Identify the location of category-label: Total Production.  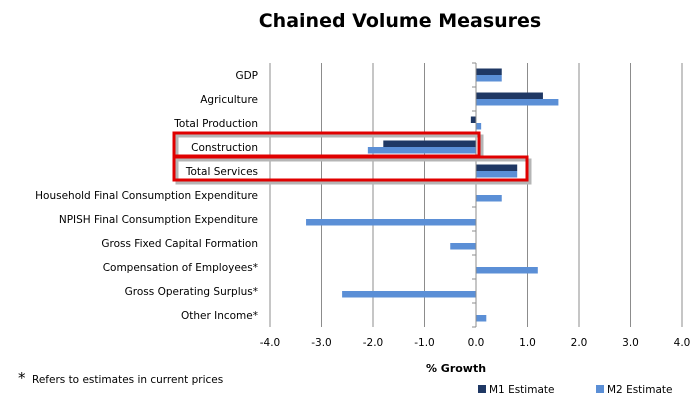
(215, 124).